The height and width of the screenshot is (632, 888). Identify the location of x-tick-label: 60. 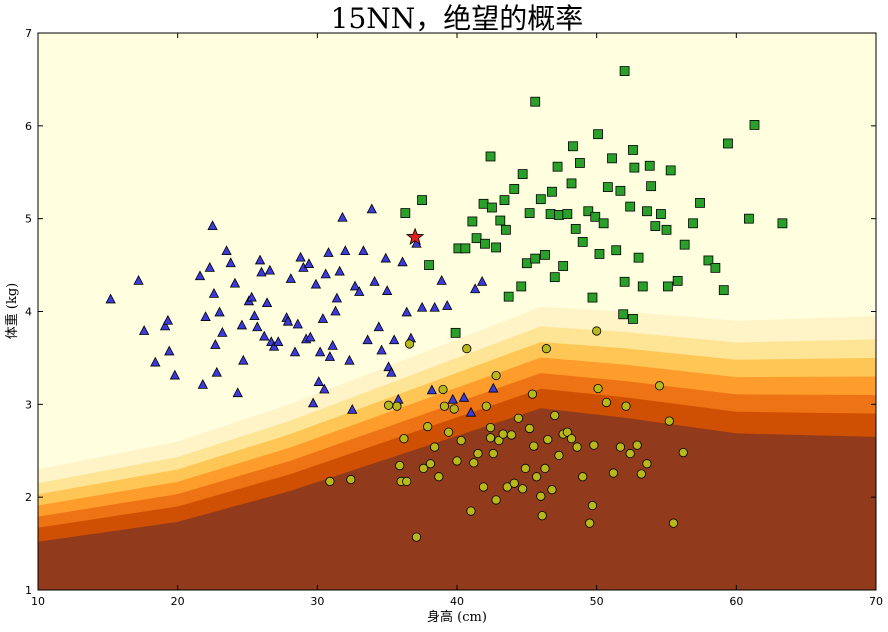
(736, 601).